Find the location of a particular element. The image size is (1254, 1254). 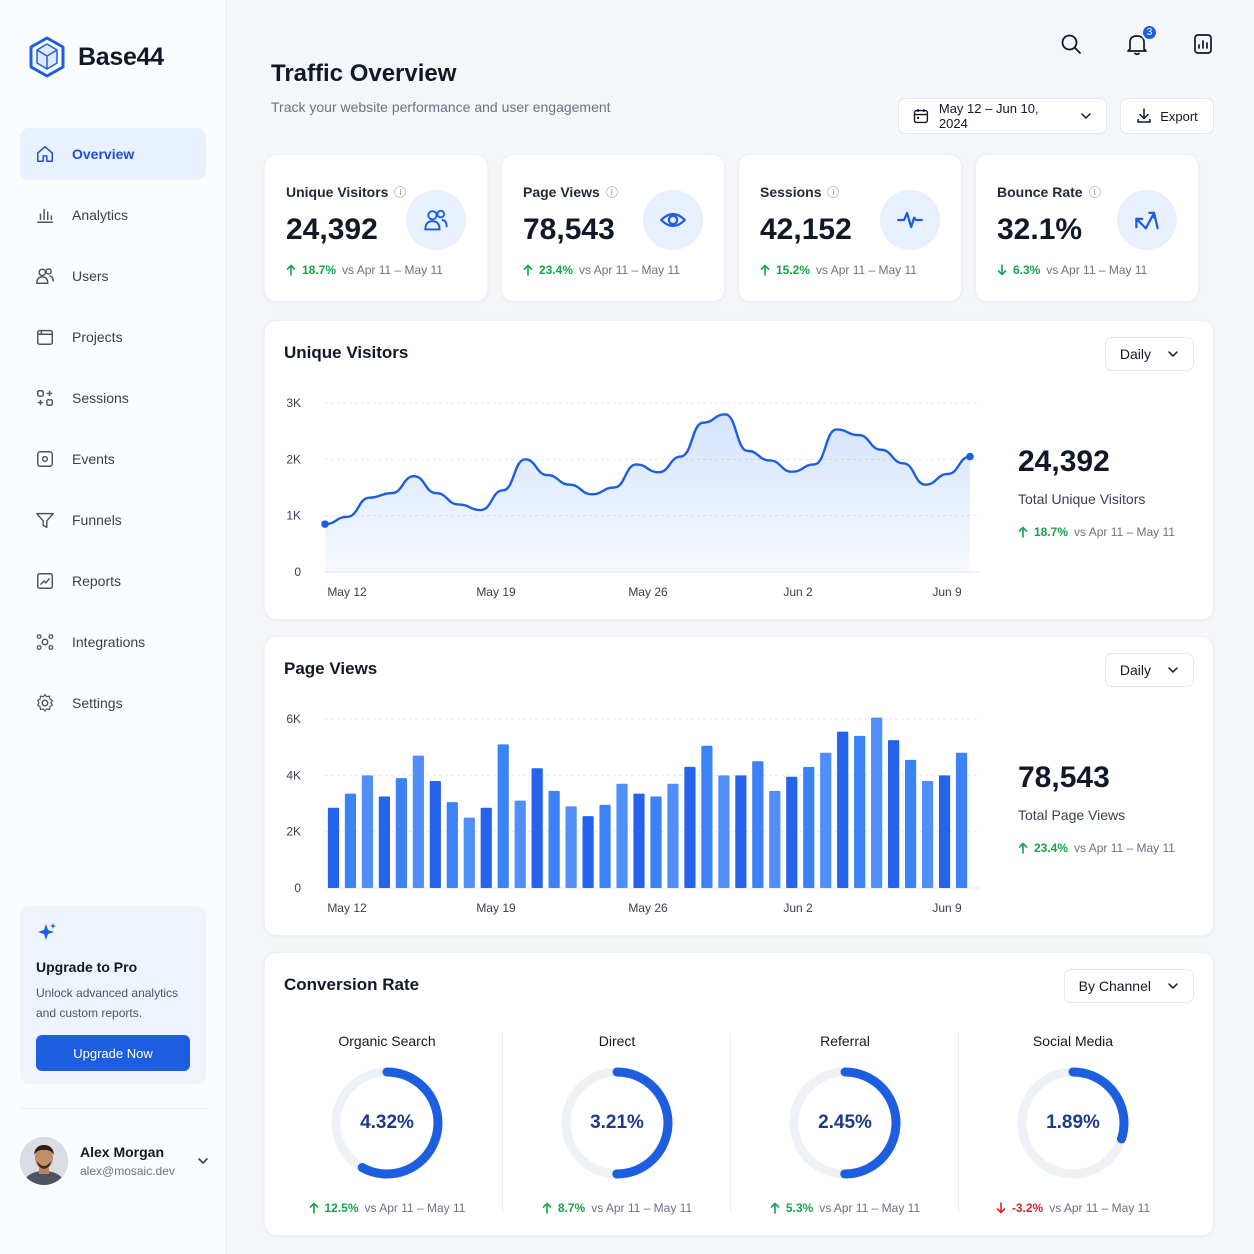

reports-shortcut-button is located at coordinates (1203, 44).